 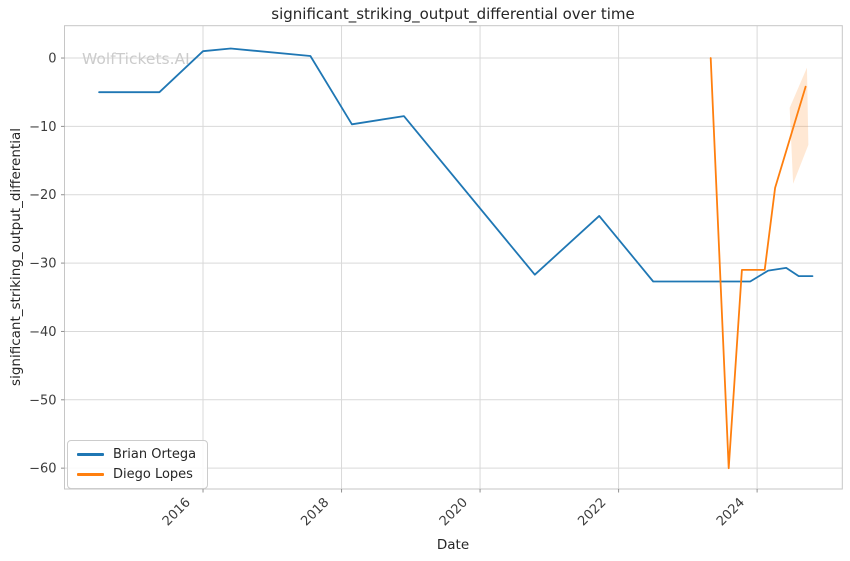 I want to click on x-tick-label: 2018, so click(x=315, y=512).